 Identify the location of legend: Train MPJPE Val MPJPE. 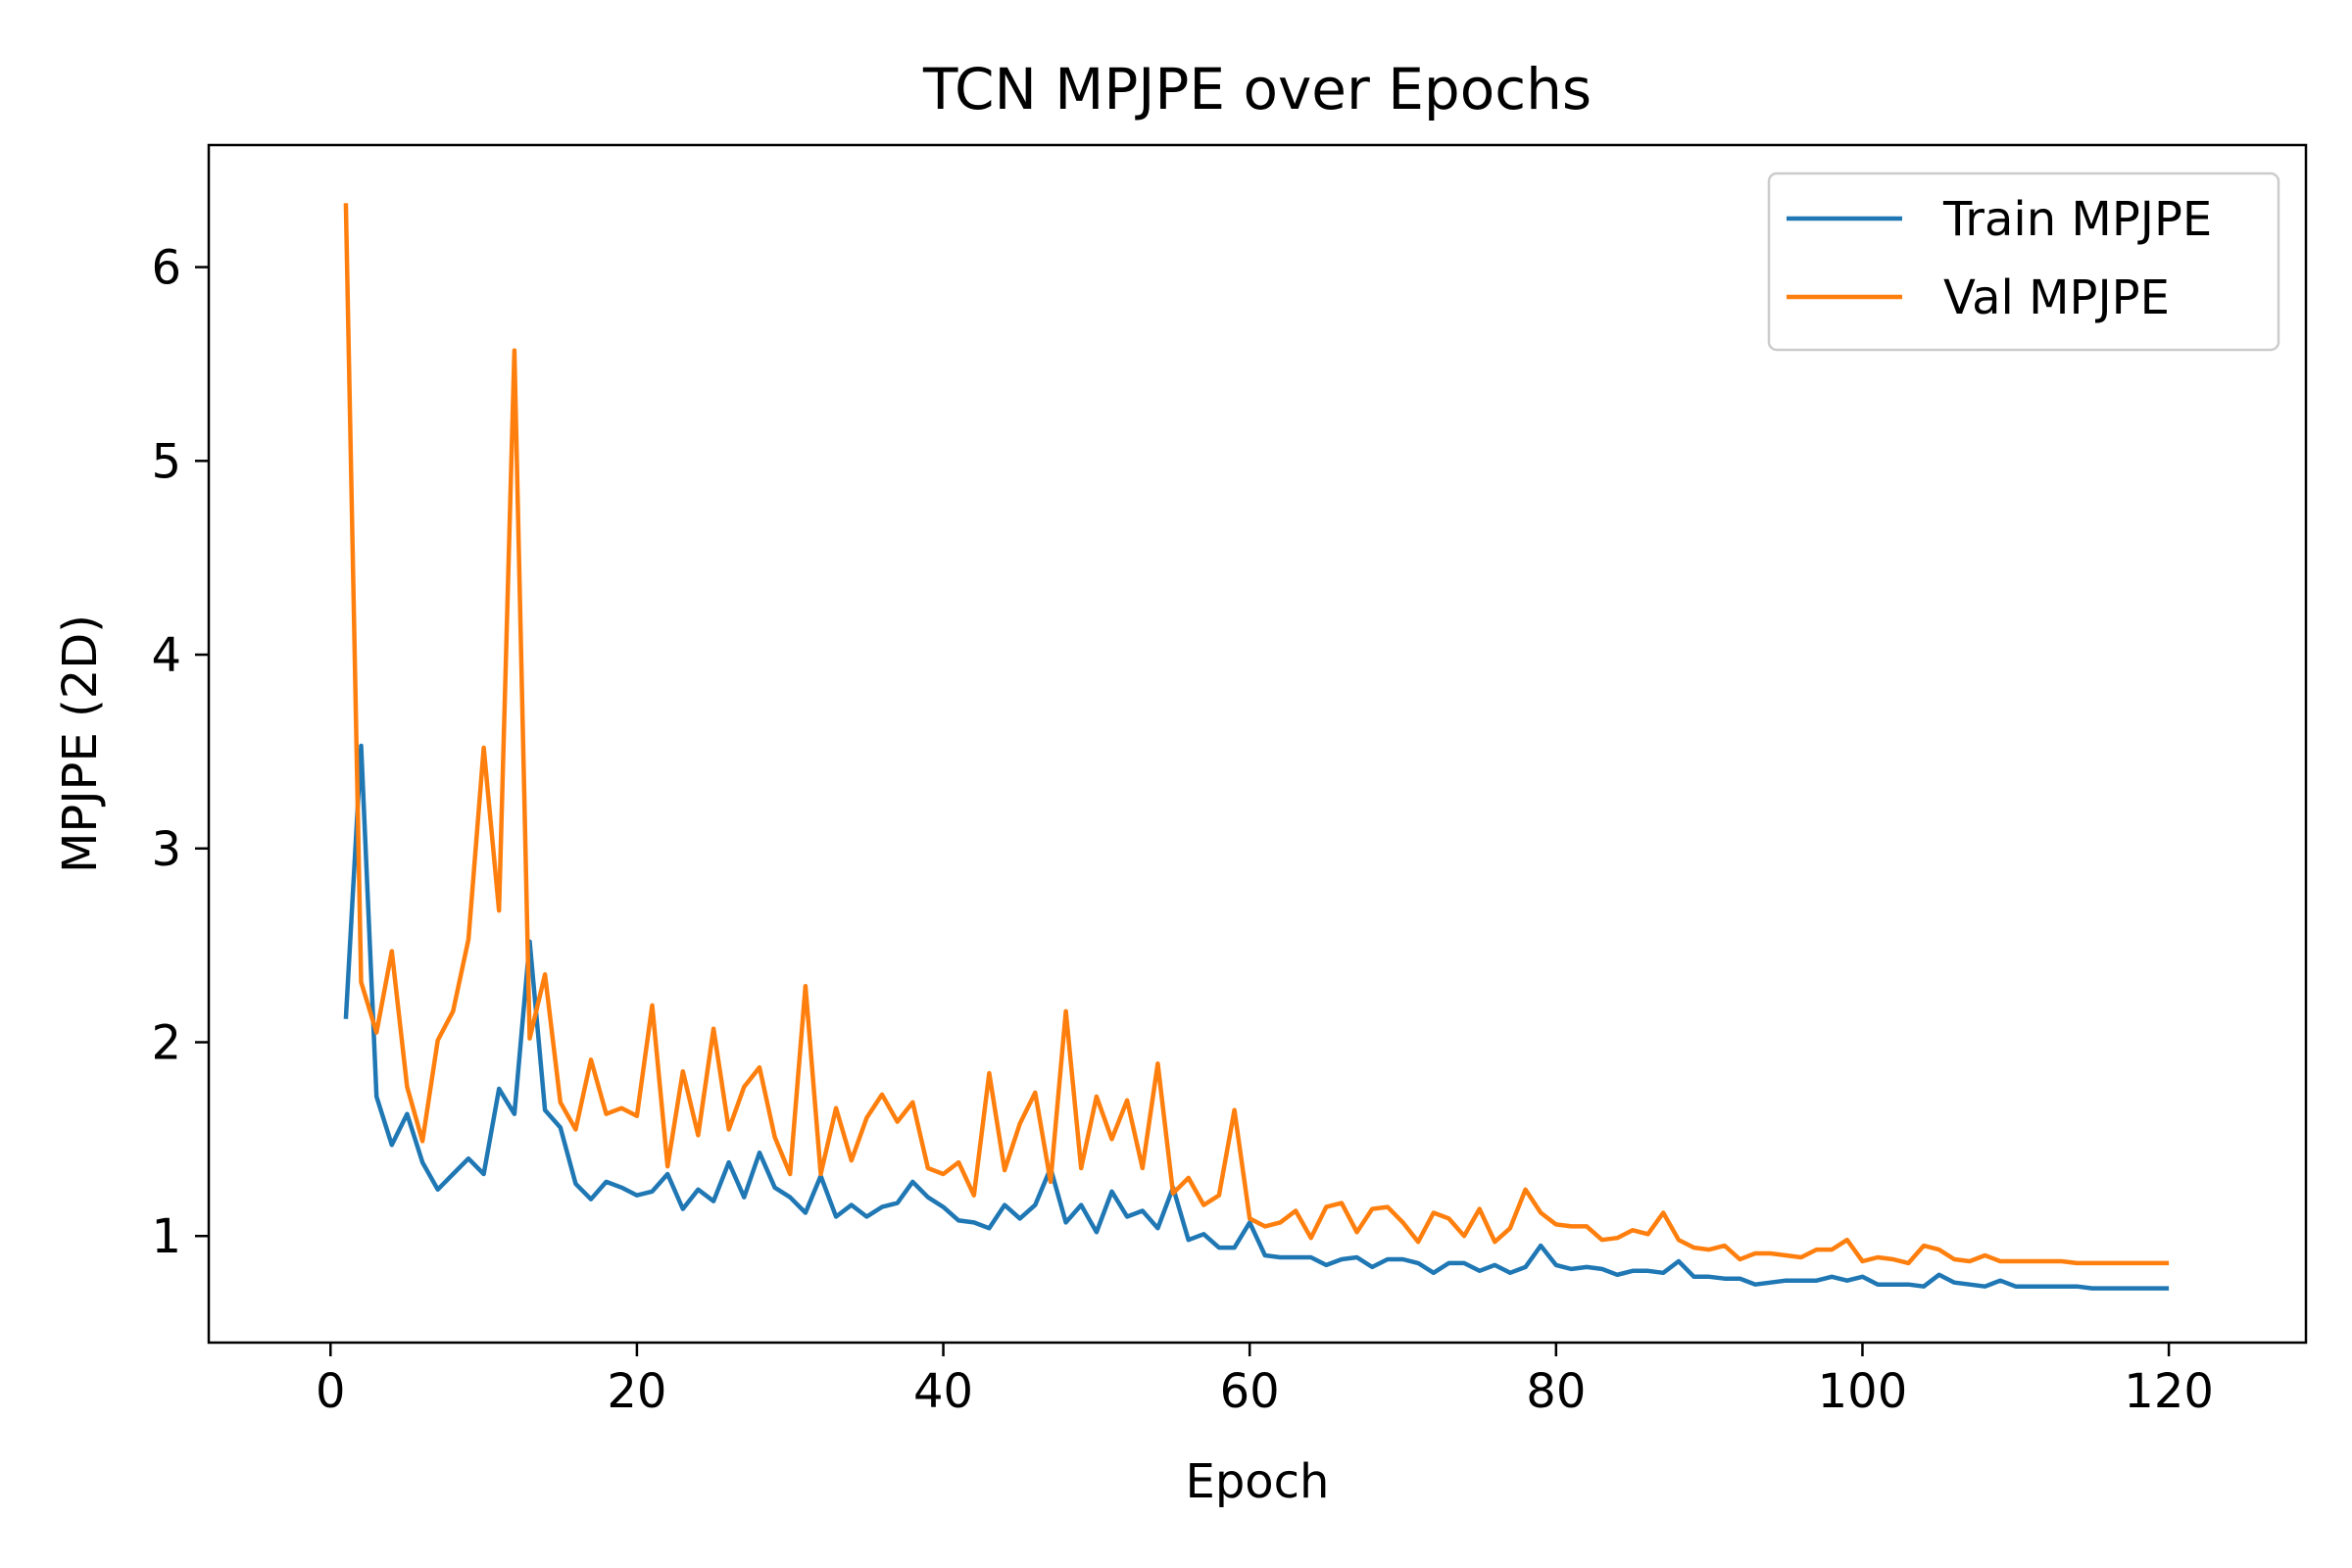
(2023, 262).